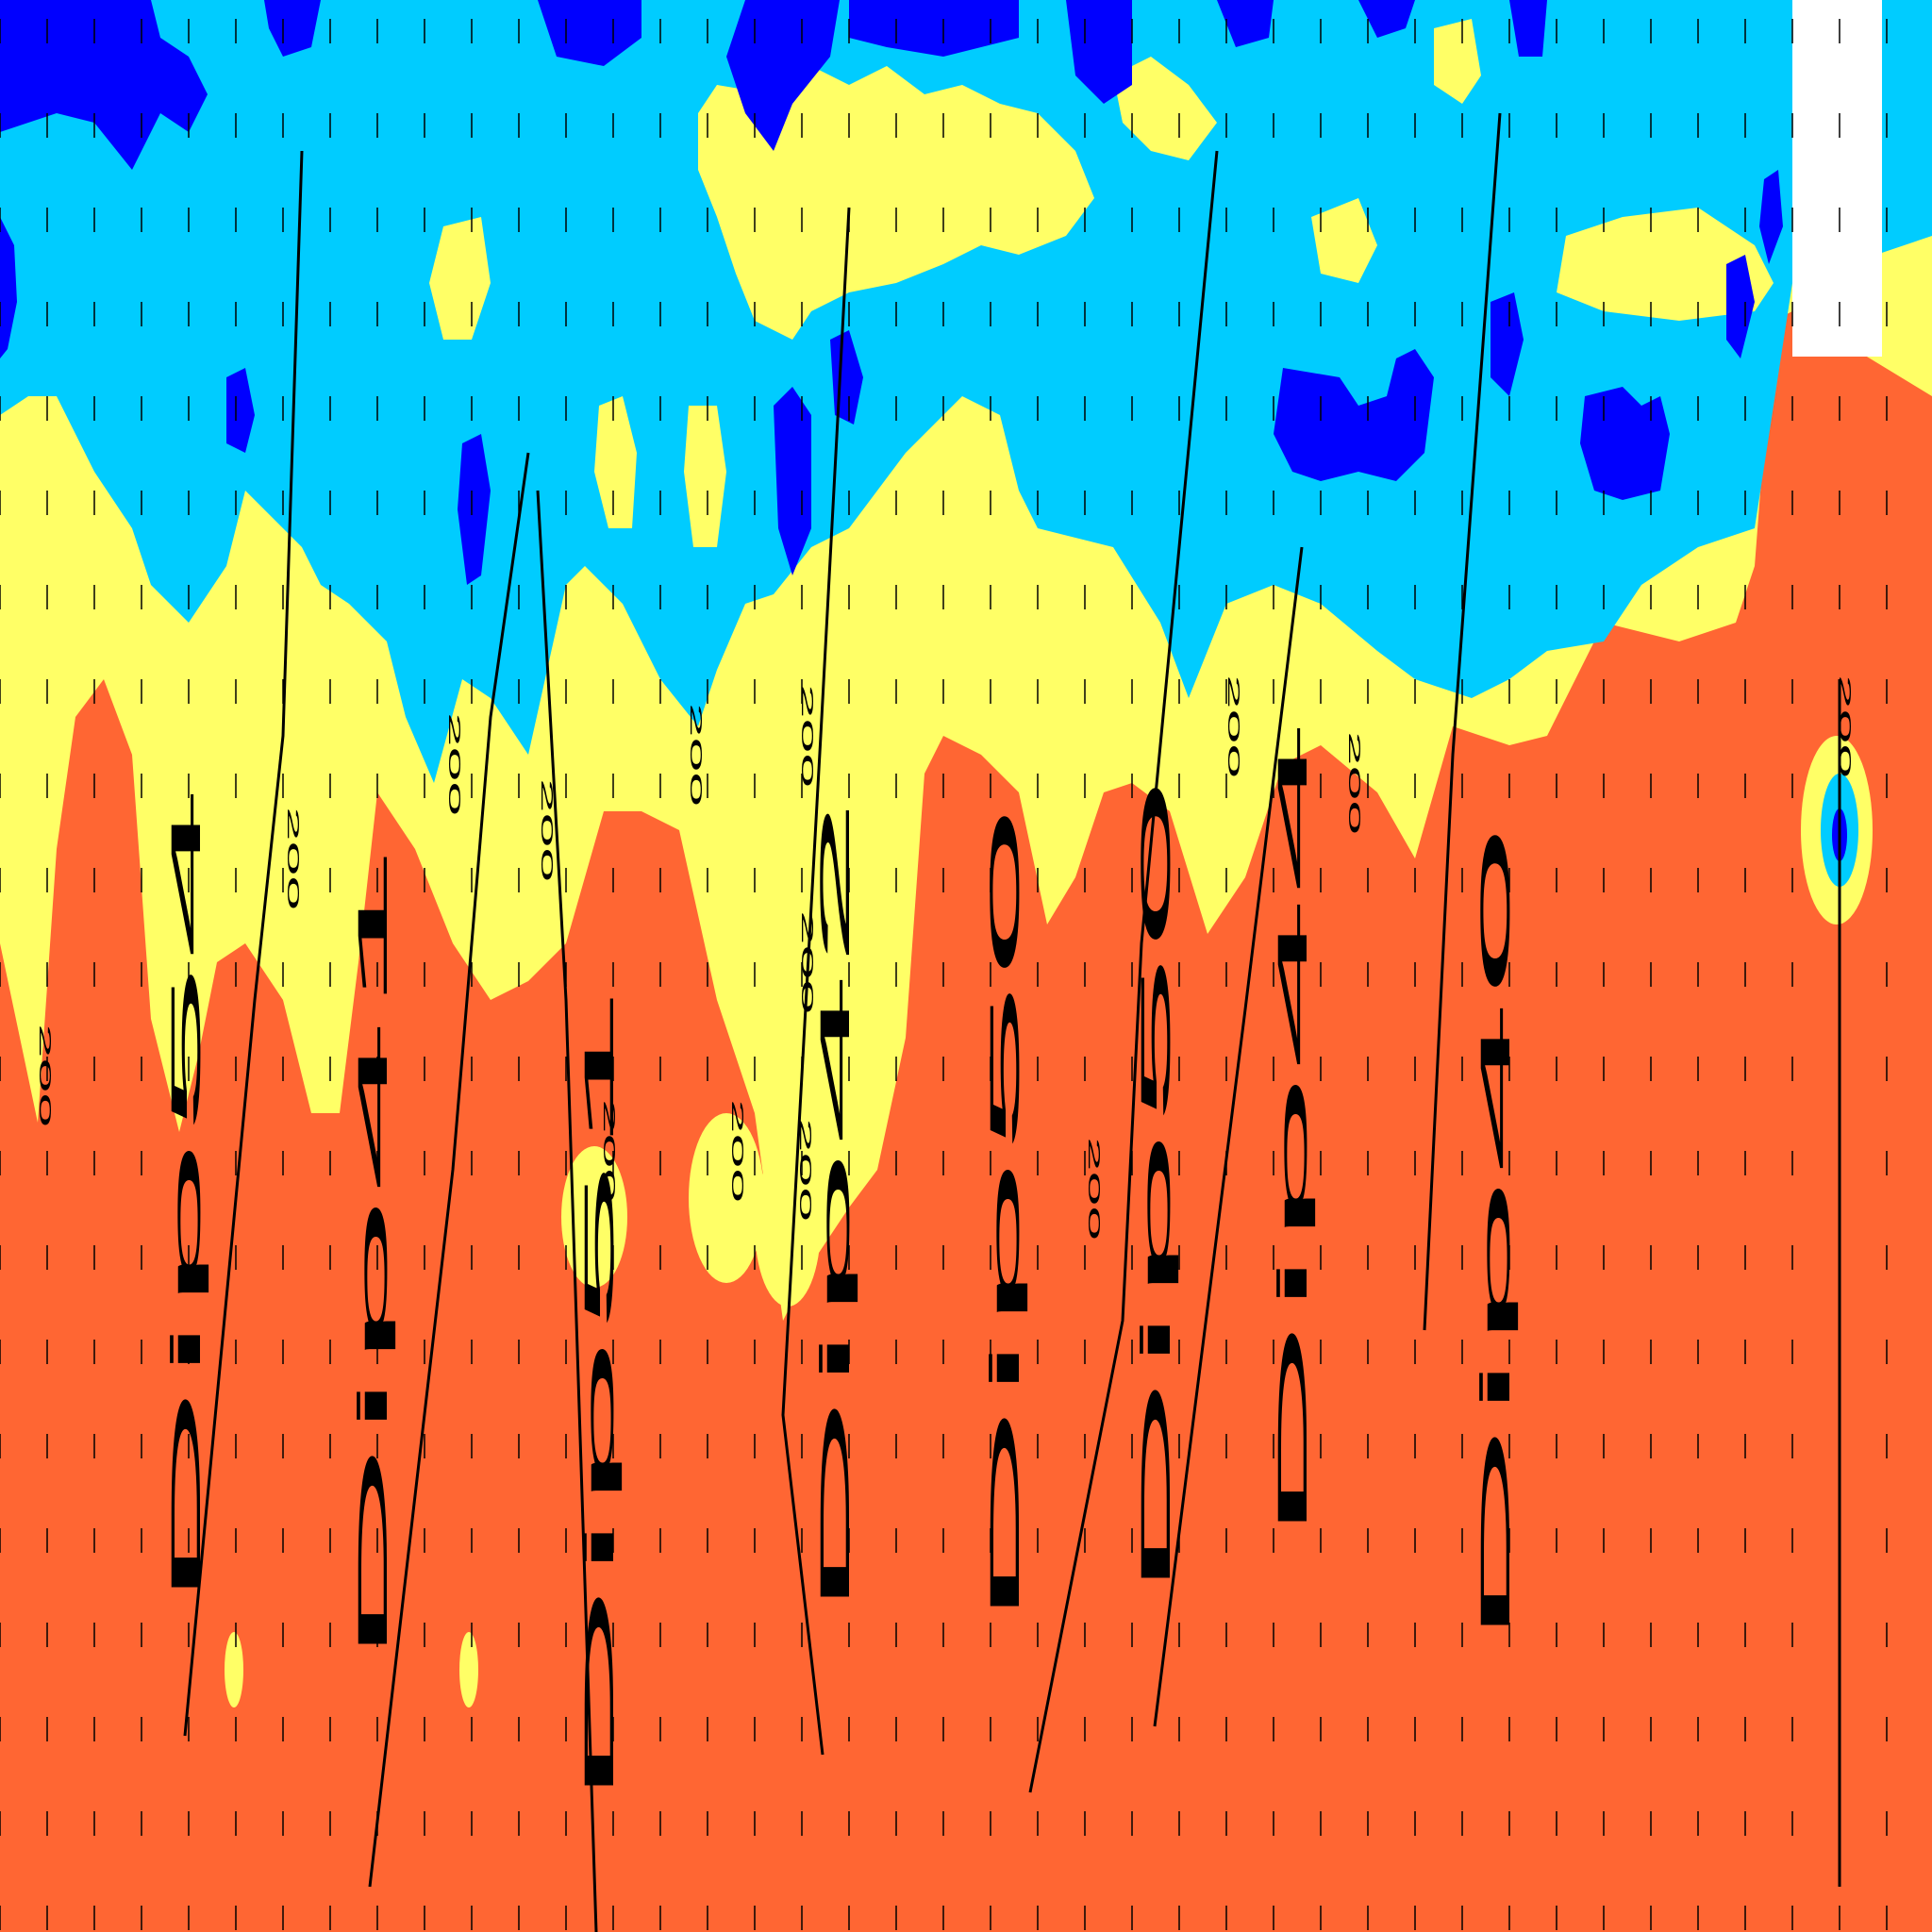  What do you see at coordinates (599, 1397) in the screenshot?
I see `dip-label: Dip51` at bounding box center [599, 1397].